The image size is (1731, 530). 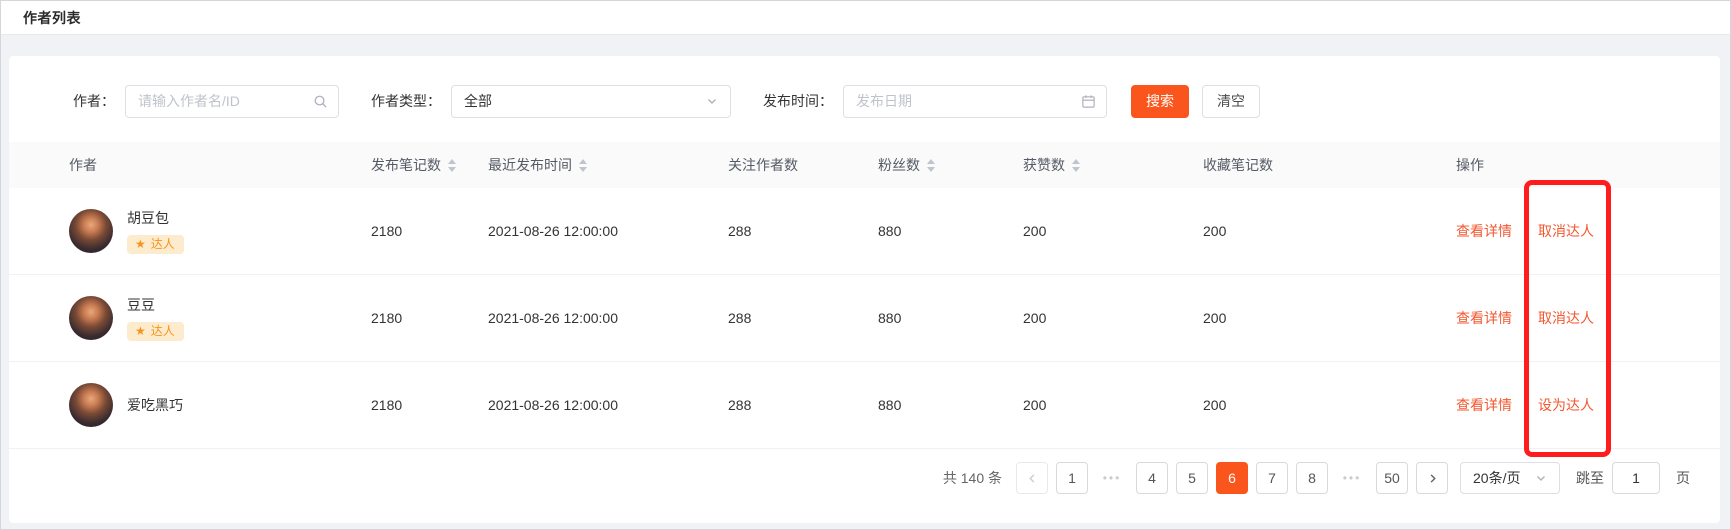 I want to click on page-title: 作者列表, so click(x=52, y=17).